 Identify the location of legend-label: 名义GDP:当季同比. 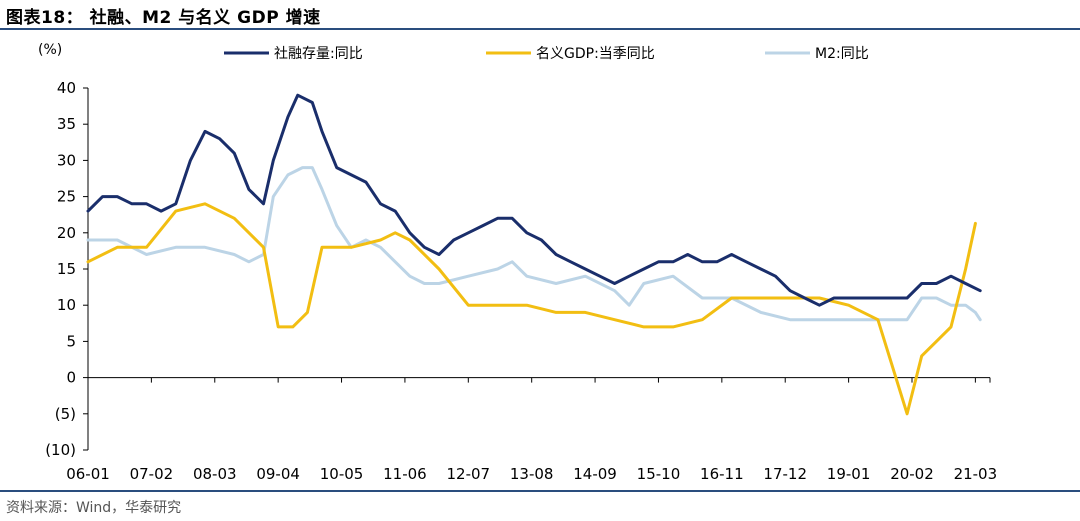
(595, 54).